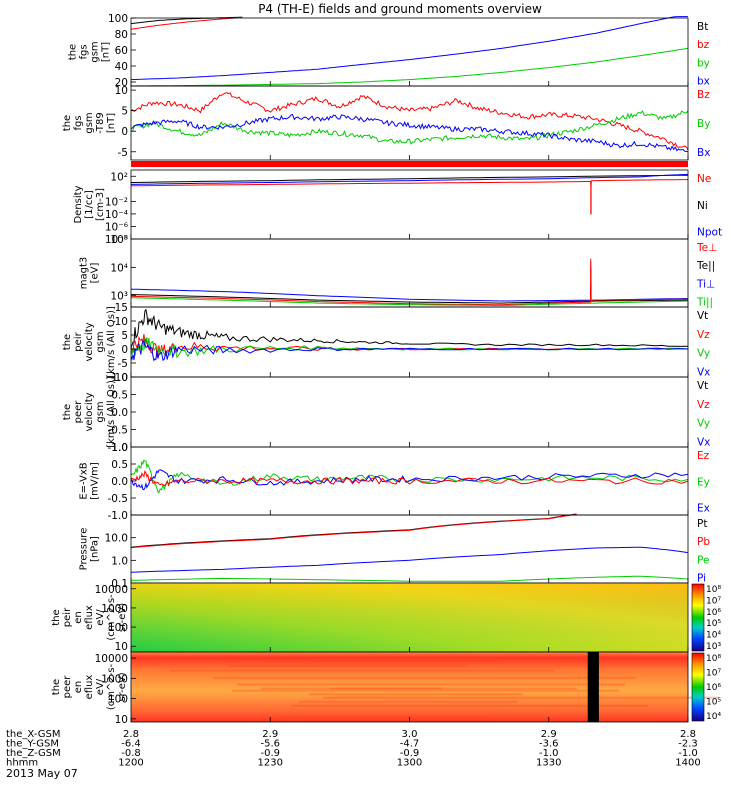  I want to click on colorbar, so click(698, 687).